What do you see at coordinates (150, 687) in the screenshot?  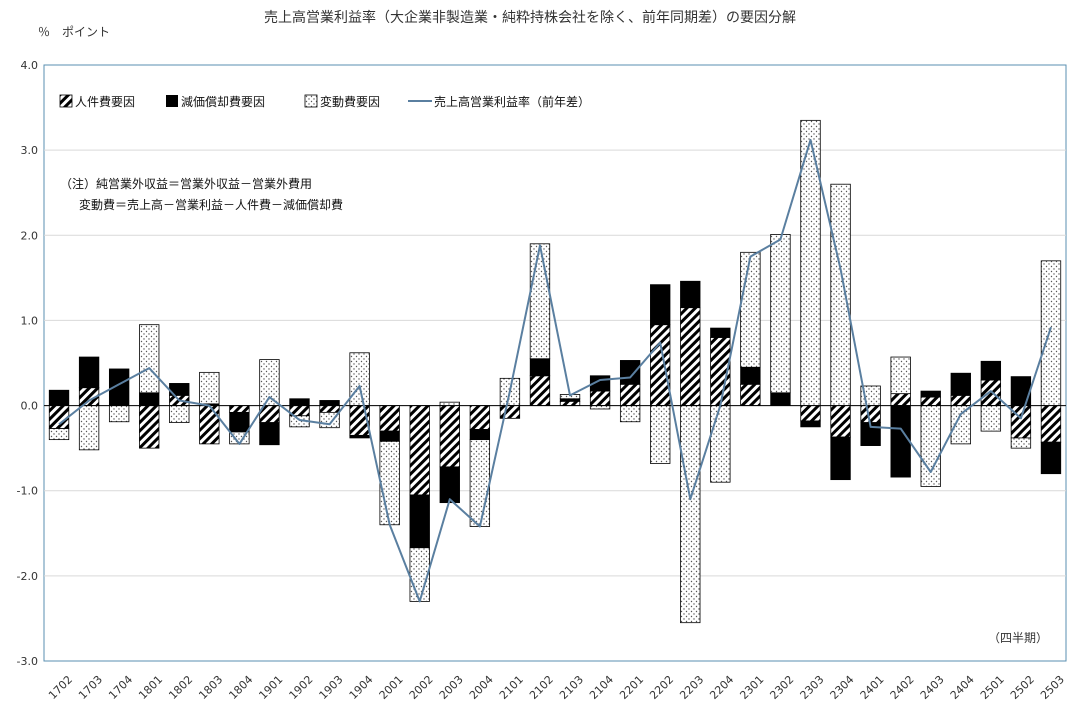 I see `x-tick-label: 1801` at bounding box center [150, 687].